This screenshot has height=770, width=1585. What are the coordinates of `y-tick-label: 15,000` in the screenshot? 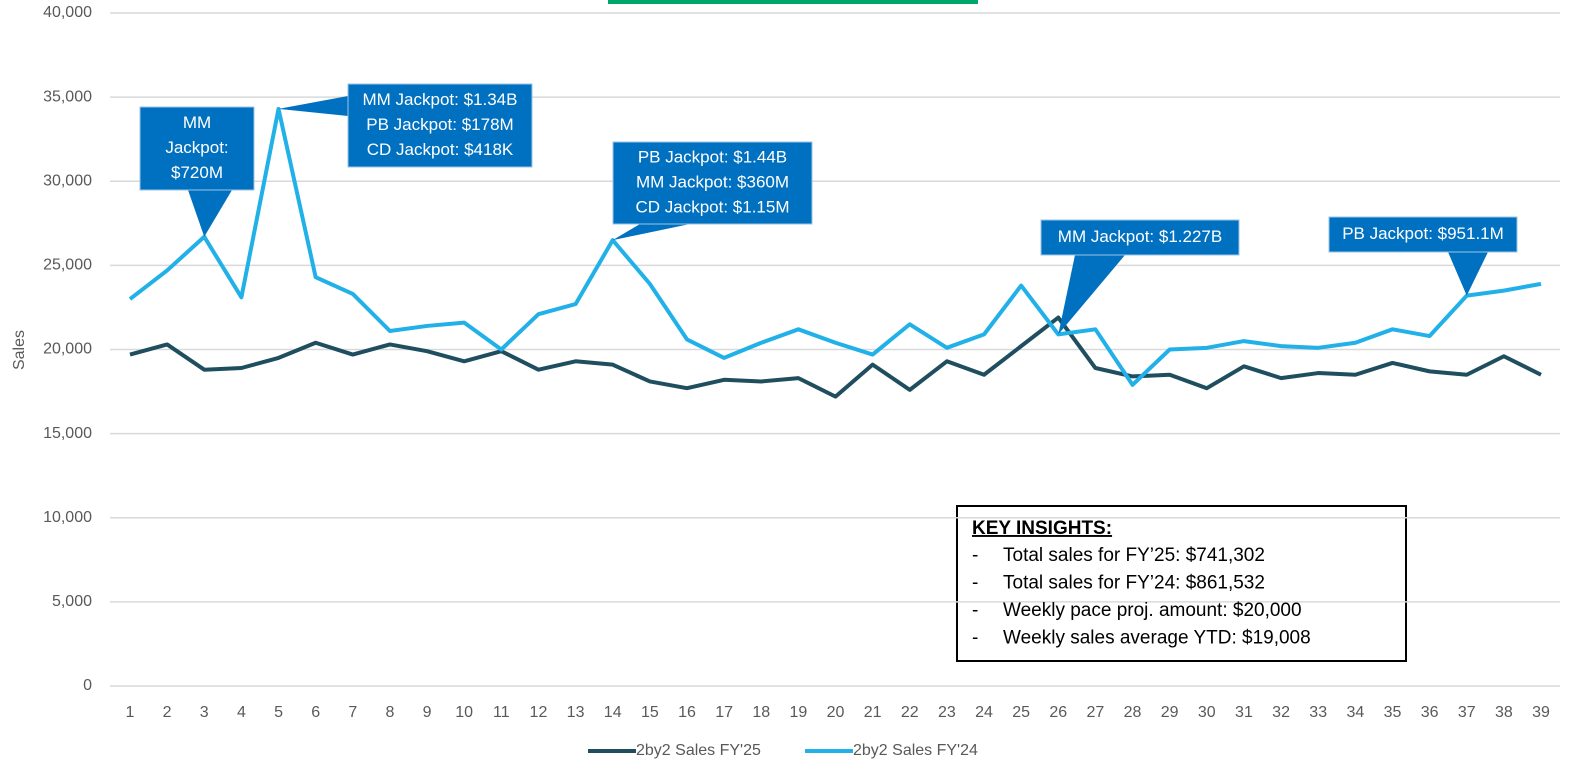 It's located at (67, 433).